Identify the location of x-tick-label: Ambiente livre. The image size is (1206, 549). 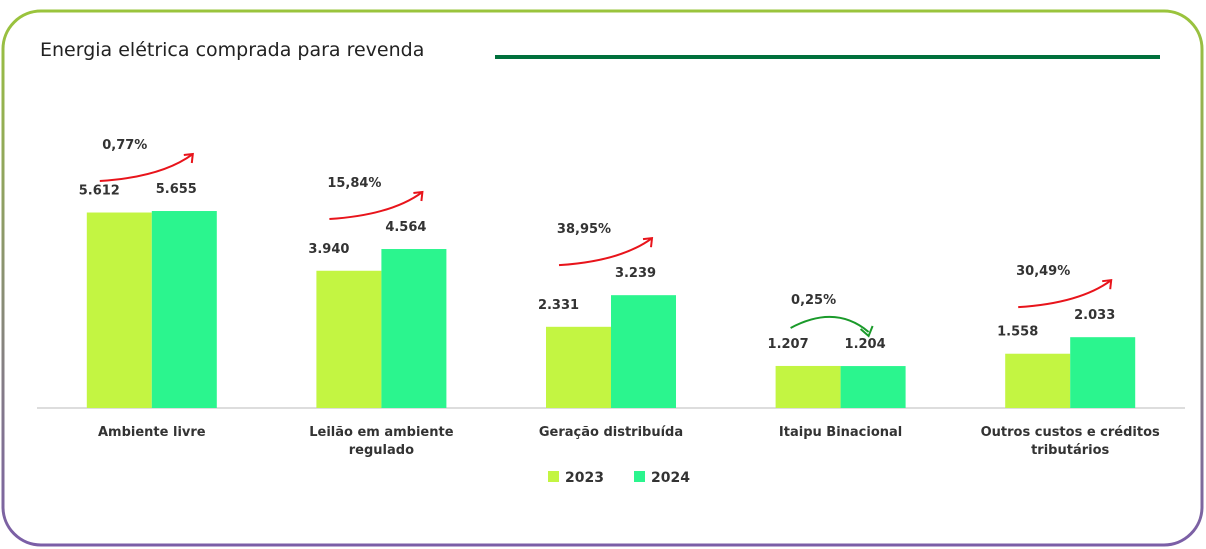
(151, 432).